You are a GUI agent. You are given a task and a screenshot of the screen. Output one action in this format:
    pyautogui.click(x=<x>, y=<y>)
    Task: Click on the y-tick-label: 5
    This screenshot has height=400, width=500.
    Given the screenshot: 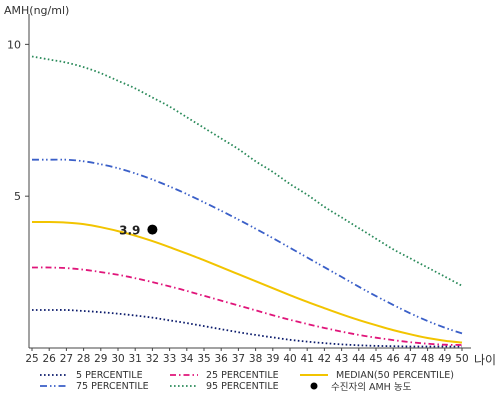 What is the action you would take?
    pyautogui.click(x=17, y=196)
    